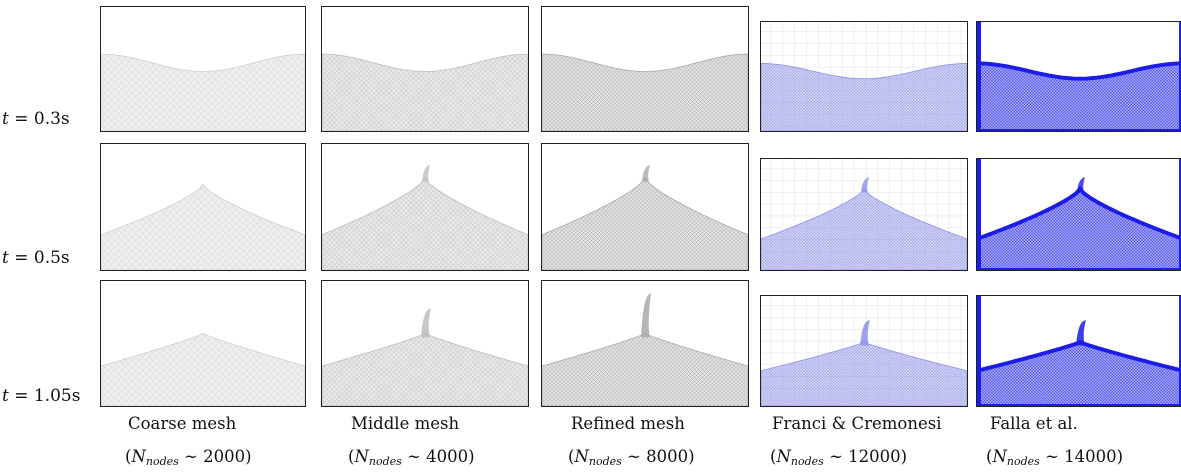 This screenshot has width=1181, height=475. I want to click on caption-refined-mesh: Refined mesh, so click(628, 423).